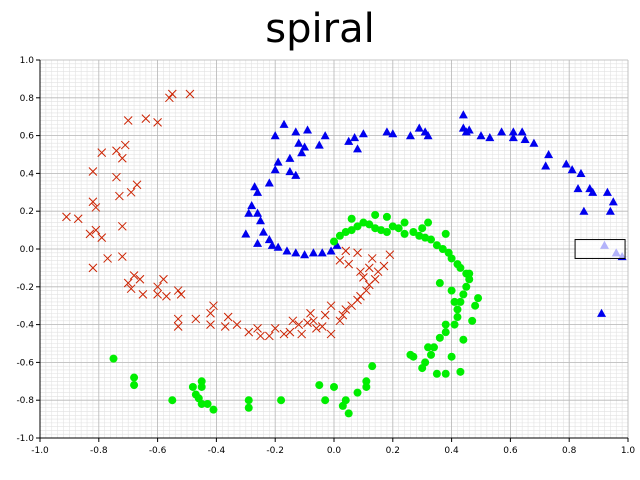  Describe the element at coordinates (510, 451) in the screenshot. I see `x-tick-label: 0.6` at that location.